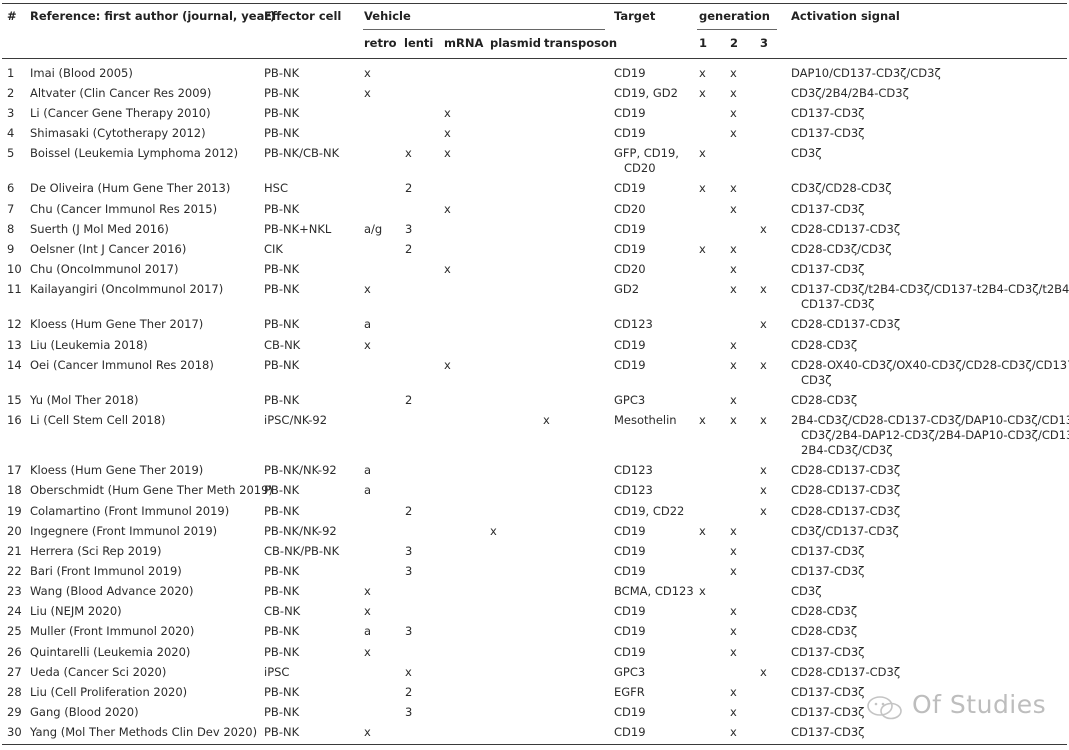 This screenshot has width=1069, height=750. Describe the element at coordinates (14, 531) in the screenshot. I see `row-number: 20` at that location.